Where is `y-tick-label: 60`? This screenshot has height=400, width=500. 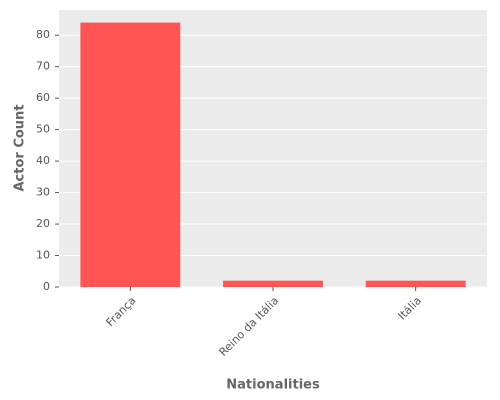 y-tick-label: 60 is located at coordinates (43, 97).